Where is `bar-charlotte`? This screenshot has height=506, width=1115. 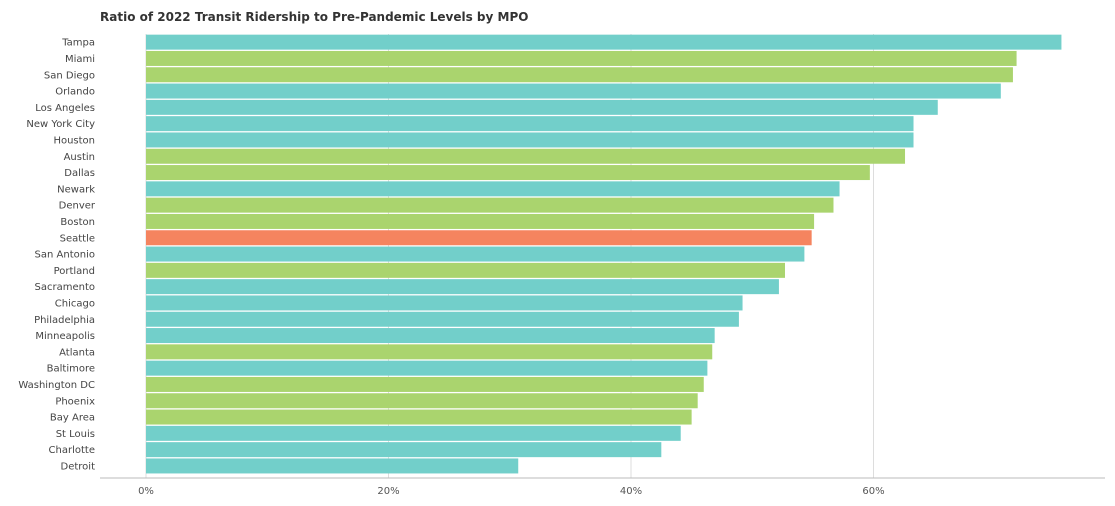
bar-charlotte is located at coordinates (404, 450).